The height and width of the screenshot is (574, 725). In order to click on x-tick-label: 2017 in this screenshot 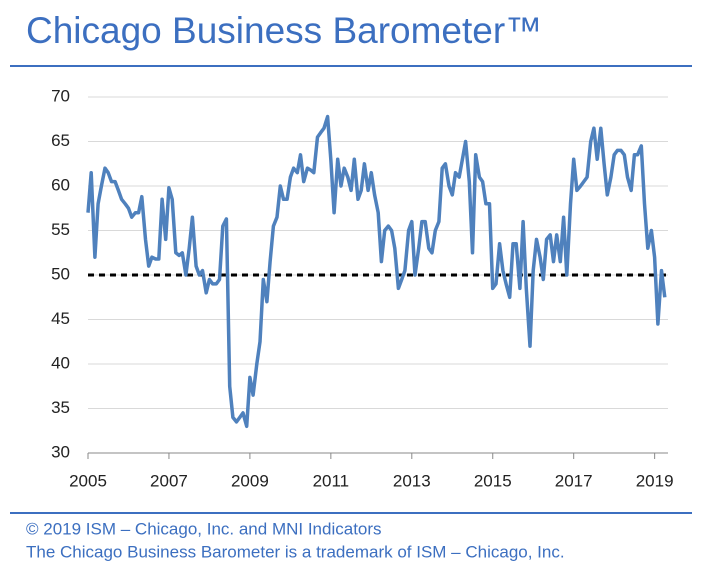, I will do `click(574, 480)`.